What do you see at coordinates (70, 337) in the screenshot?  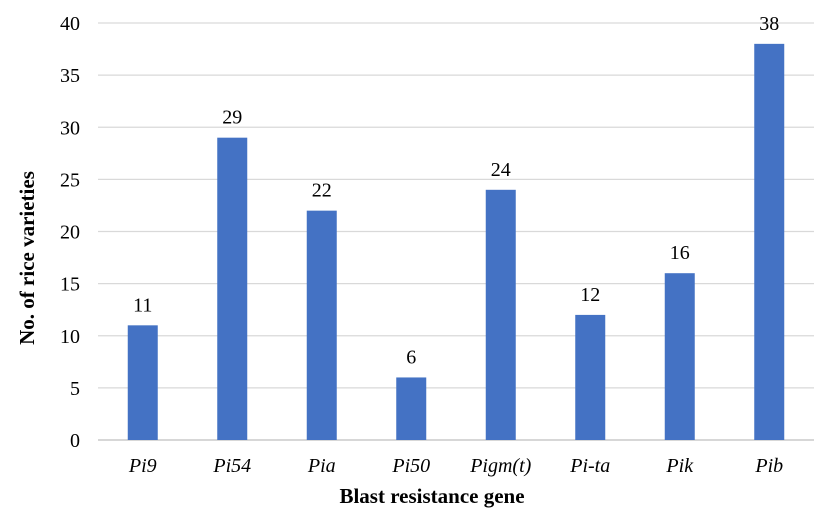 I see `y-tick-label: 10` at bounding box center [70, 337].